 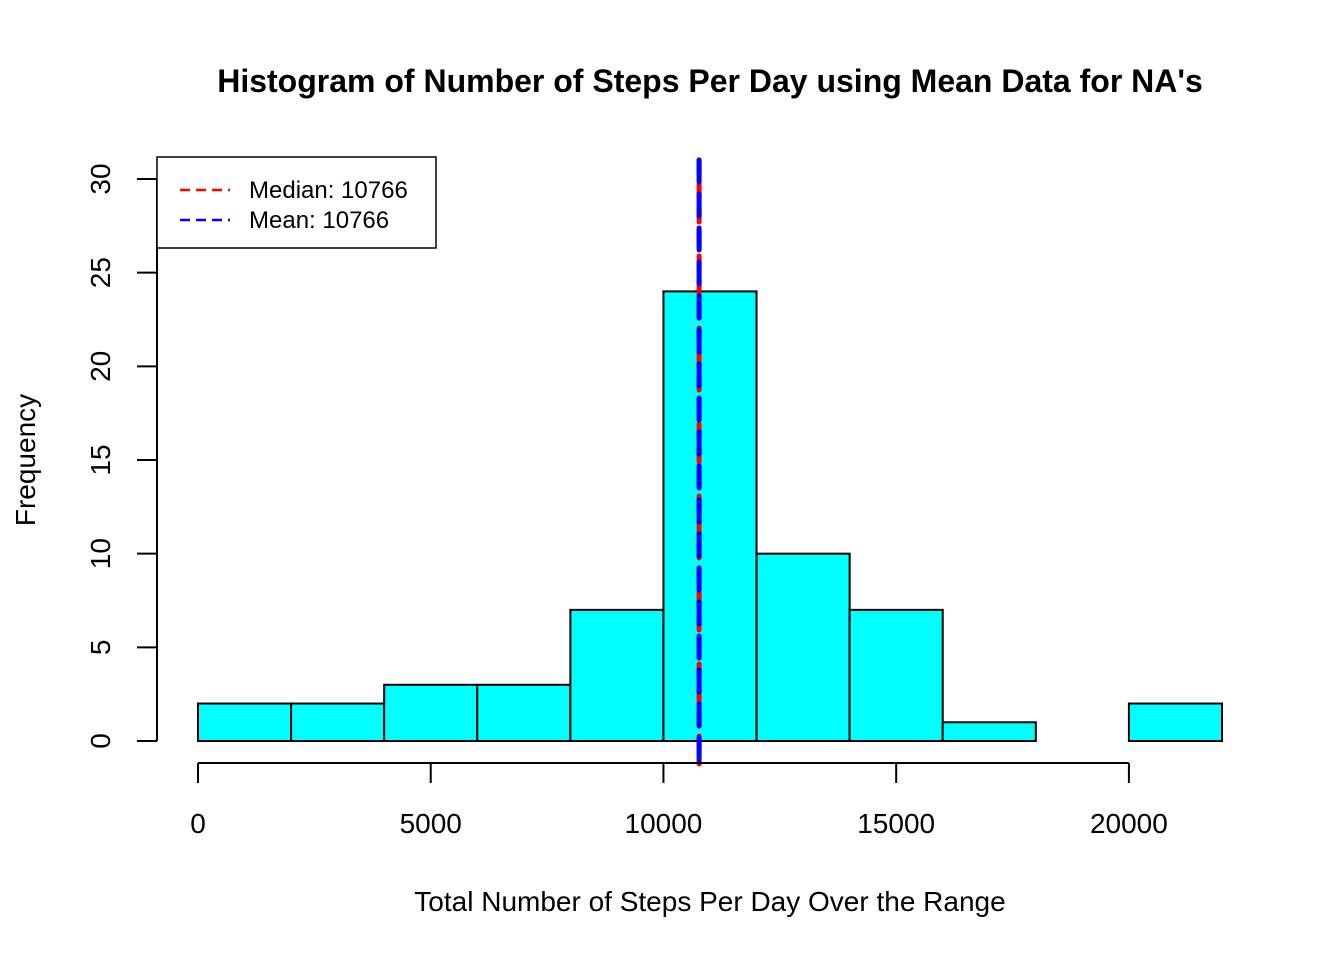 What do you see at coordinates (100, 648) in the screenshot?
I see `y-tick-label: 5` at bounding box center [100, 648].